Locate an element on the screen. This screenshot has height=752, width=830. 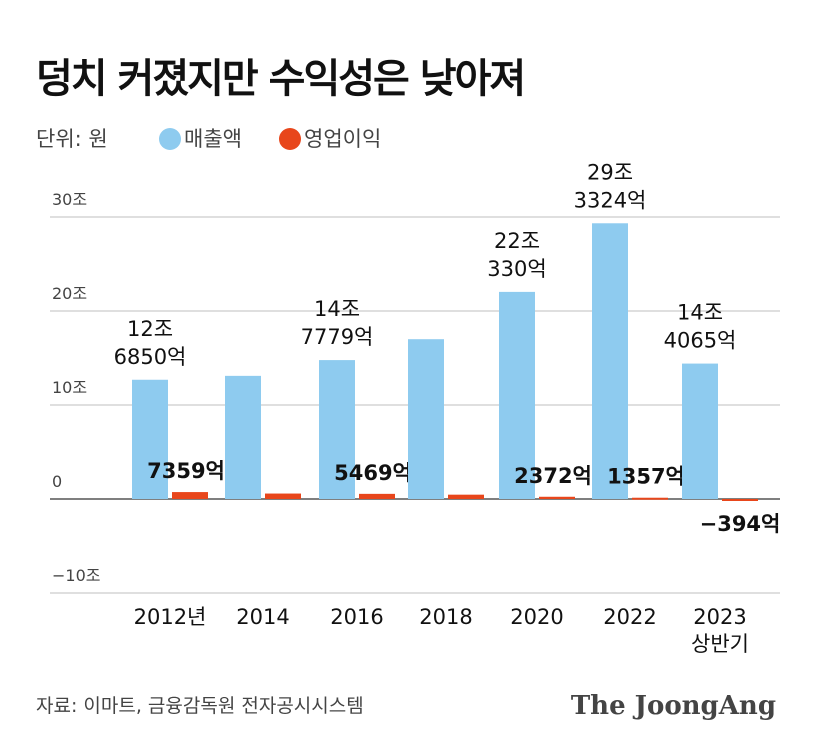
x-tick-label: 상반기 is located at coordinates (720, 644).